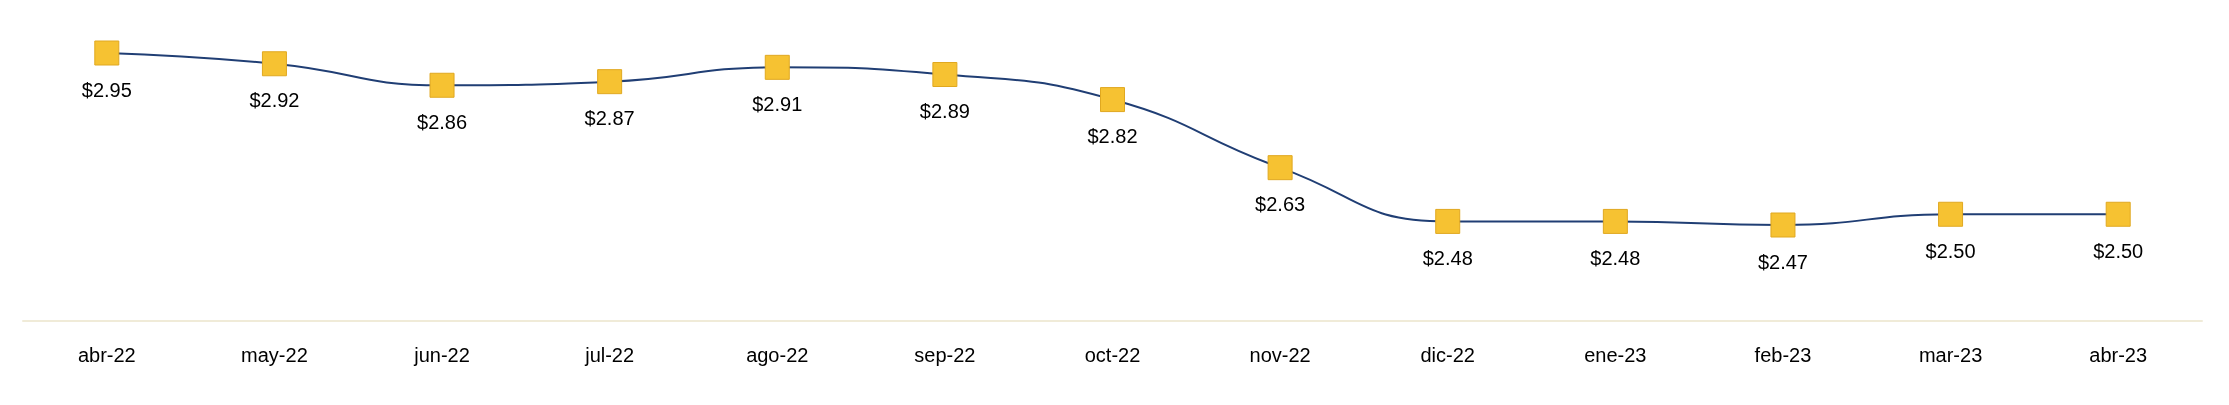 The height and width of the screenshot is (405, 2229). What do you see at coordinates (274, 355) in the screenshot?
I see `x-tick-label: may-22` at bounding box center [274, 355].